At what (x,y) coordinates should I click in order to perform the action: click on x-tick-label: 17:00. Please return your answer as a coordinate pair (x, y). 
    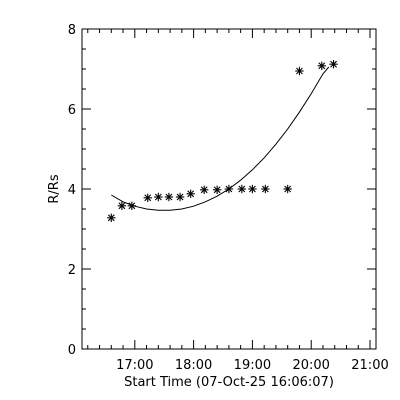
    Looking at the image, I should click on (134, 365).